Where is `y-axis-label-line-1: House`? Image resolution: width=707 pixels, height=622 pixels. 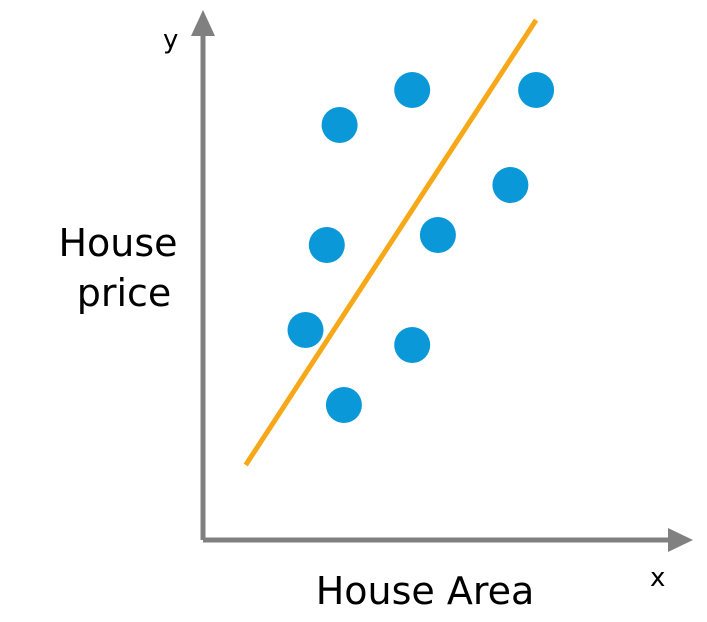
y-axis-label-line-1: House is located at coordinates (117, 243).